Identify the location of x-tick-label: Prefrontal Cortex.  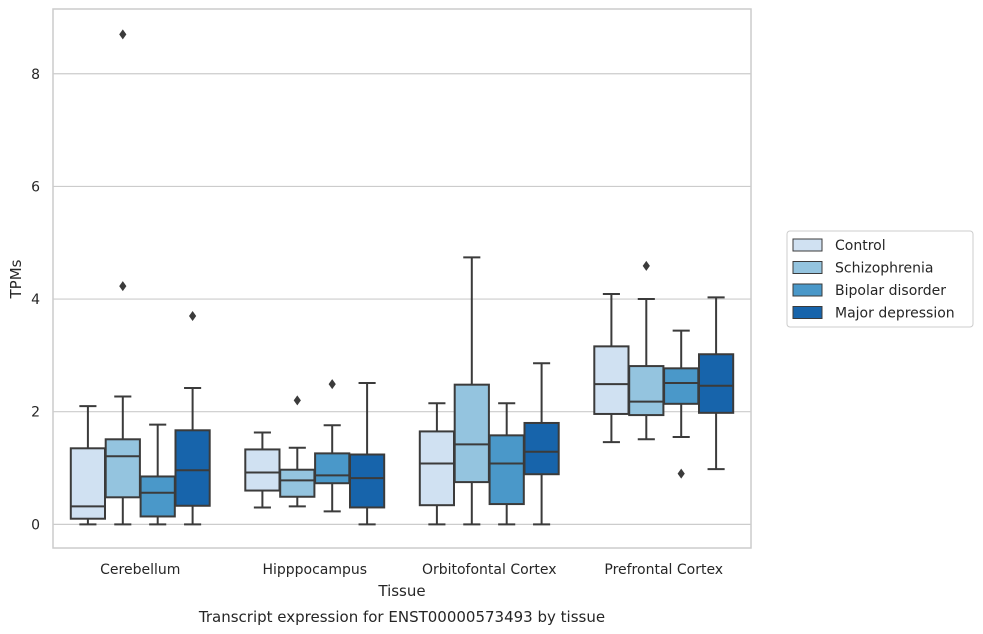
(663, 570).